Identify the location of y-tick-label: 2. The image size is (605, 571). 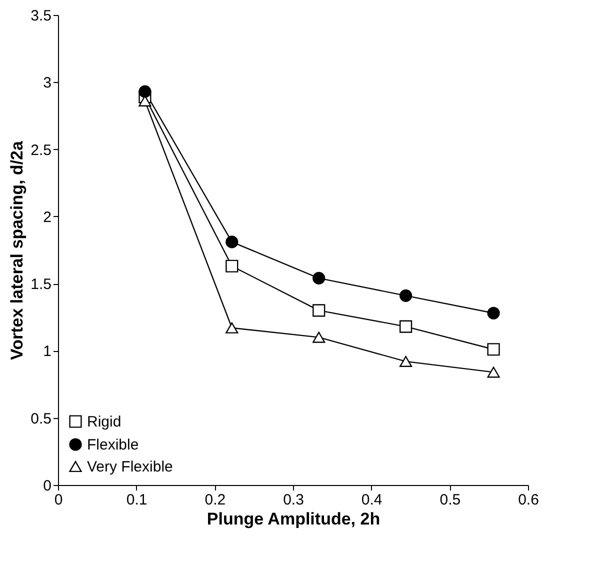
(47, 217).